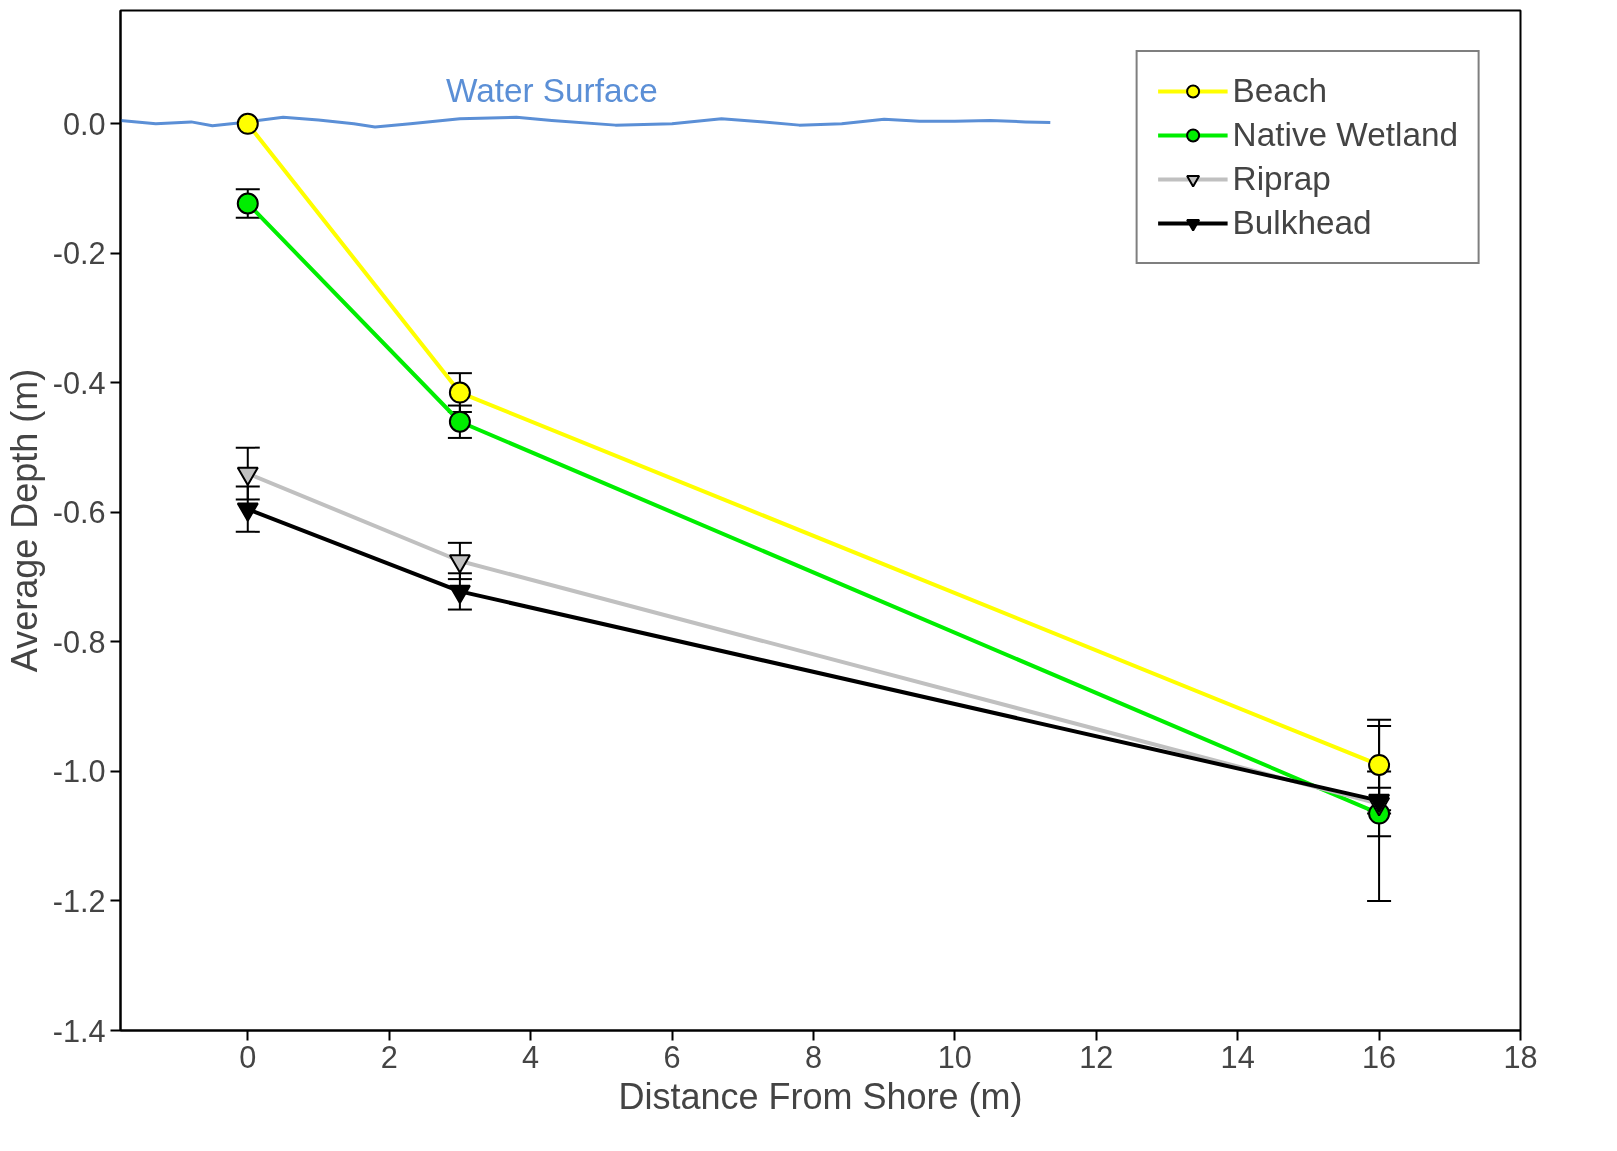 This screenshot has height=1151, width=1617. I want to click on y-tick-label: -0.8, so click(79, 641).